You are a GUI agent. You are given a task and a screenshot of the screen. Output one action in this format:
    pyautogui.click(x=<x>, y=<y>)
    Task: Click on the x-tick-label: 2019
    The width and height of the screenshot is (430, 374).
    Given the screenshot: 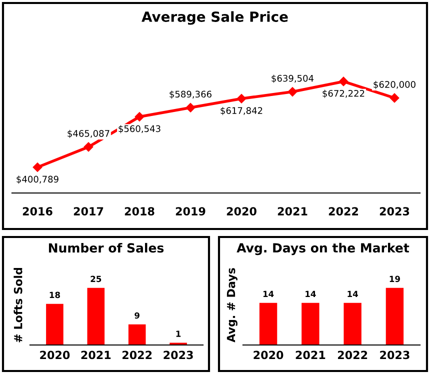 What is the action you would take?
    pyautogui.click(x=191, y=211)
    